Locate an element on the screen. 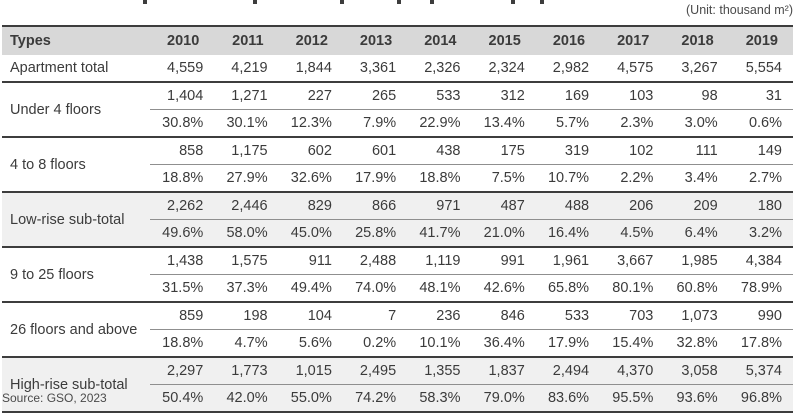 This screenshot has width=800, height=413. cell-percent-value: 30.1% is located at coordinates (246, 123).